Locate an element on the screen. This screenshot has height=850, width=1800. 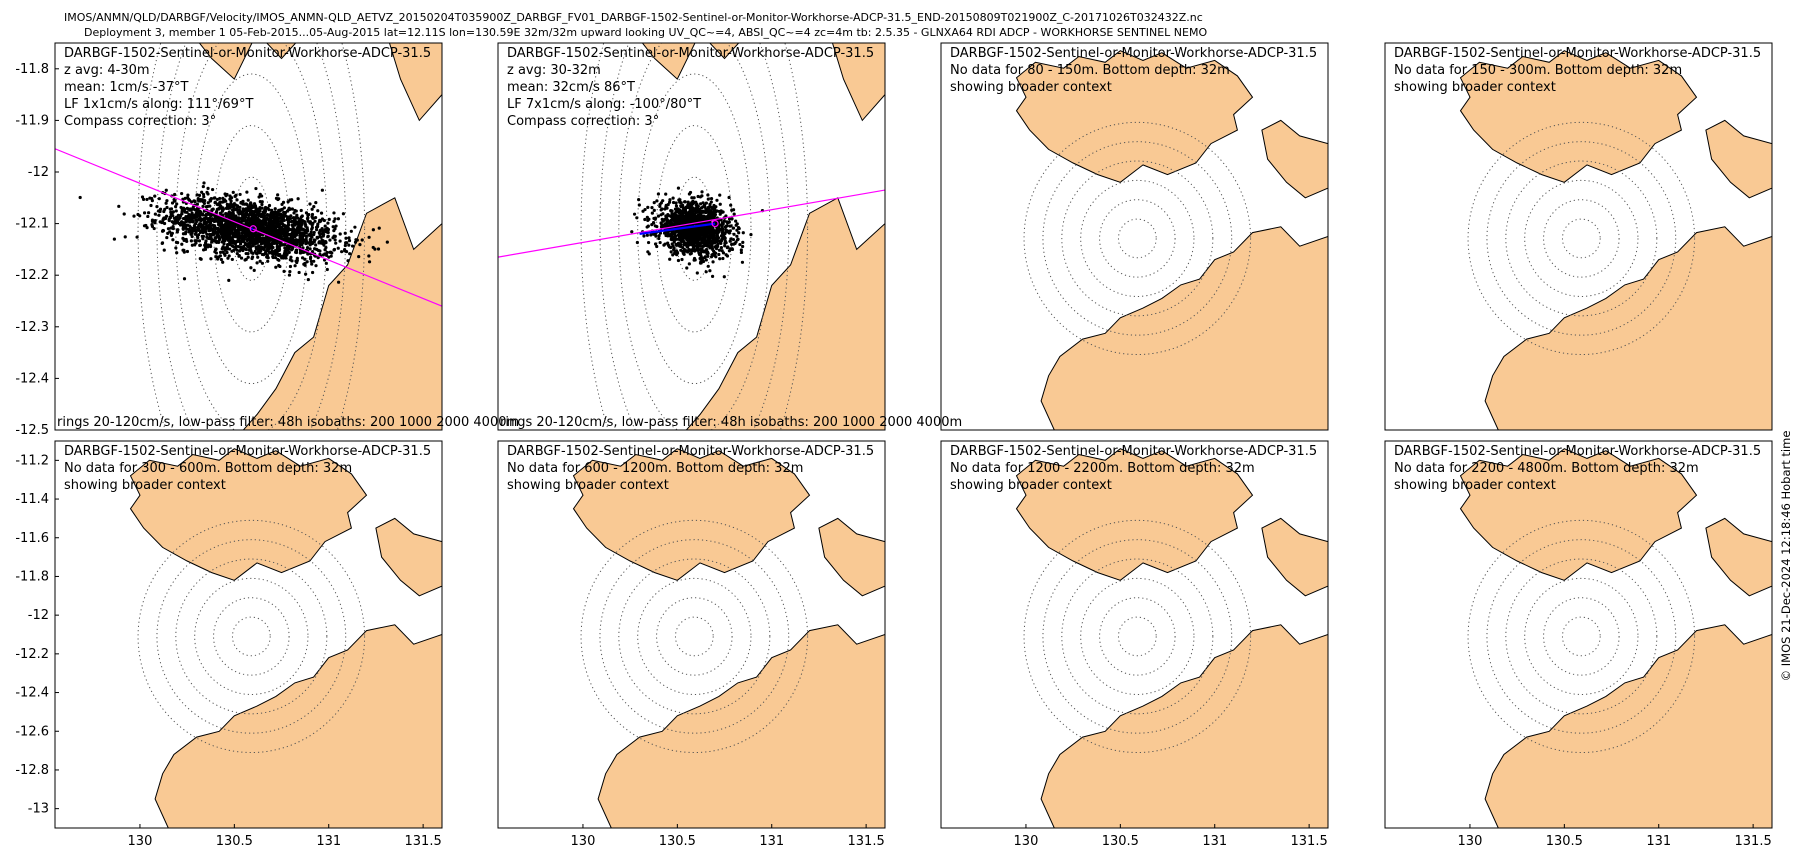
panel-annotation: Compass correction: 3° is located at coordinates (140, 121).